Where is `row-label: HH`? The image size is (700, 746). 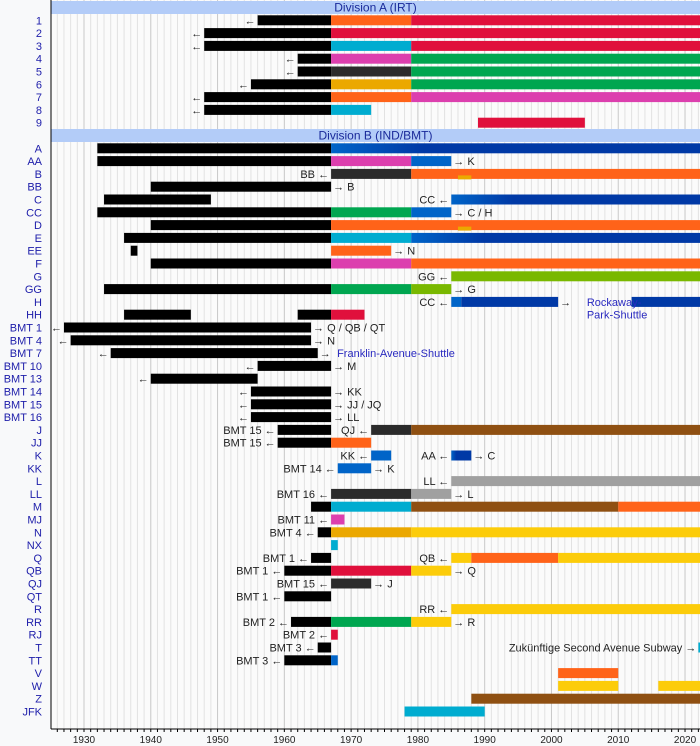
row-label: HH is located at coordinates (34, 316).